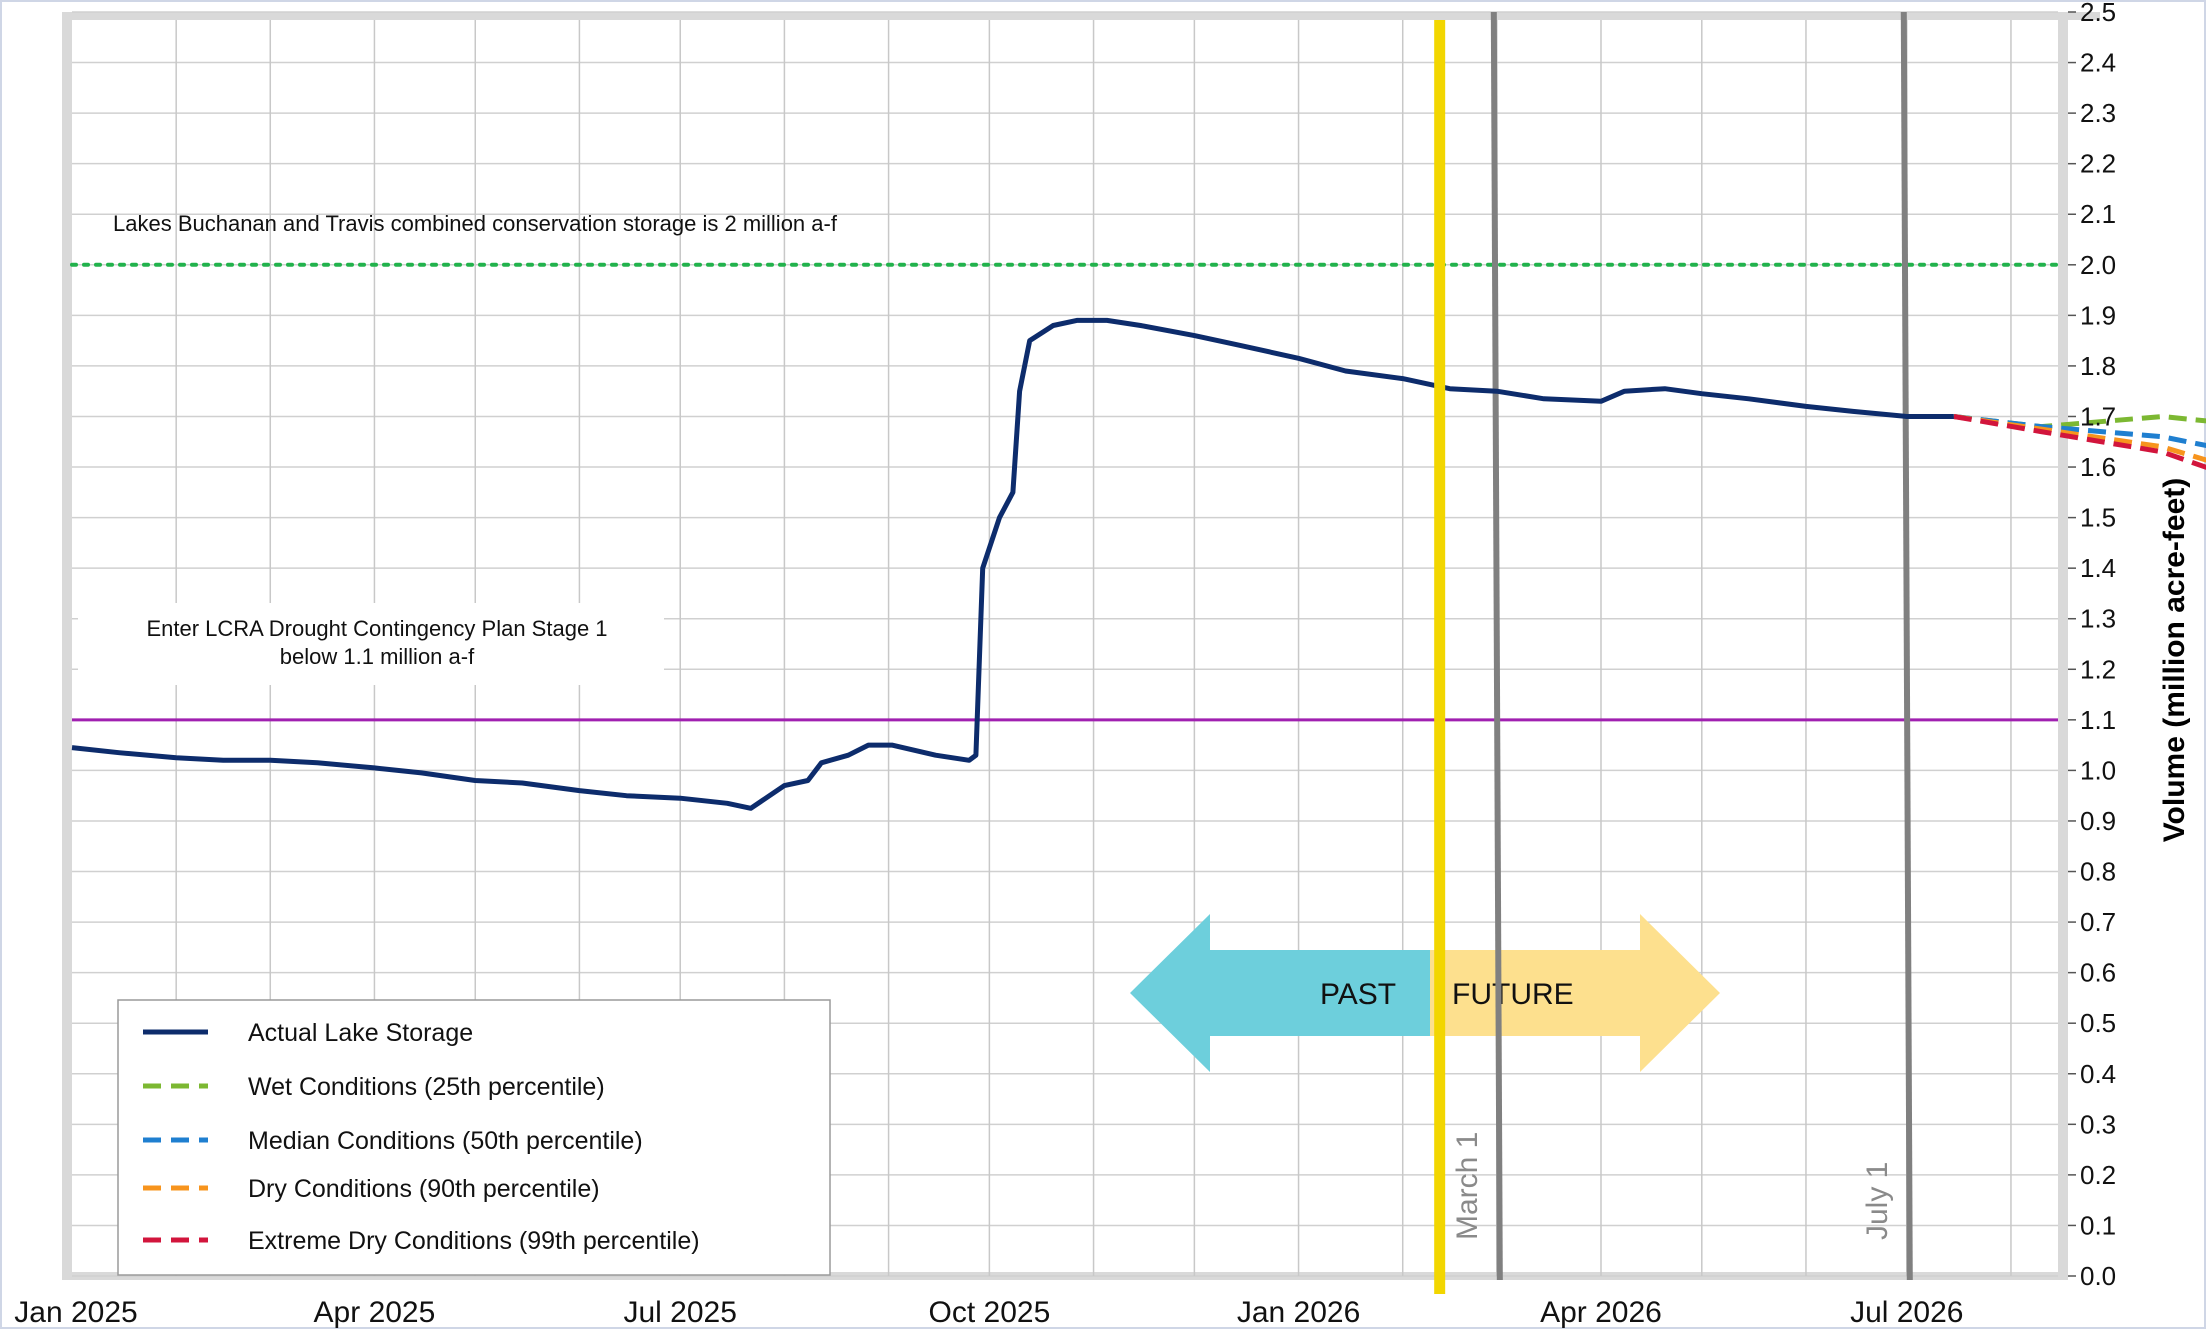  What do you see at coordinates (2098, 770) in the screenshot?
I see `y-tick-label: 1.0` at bounding box center [2098, 770].